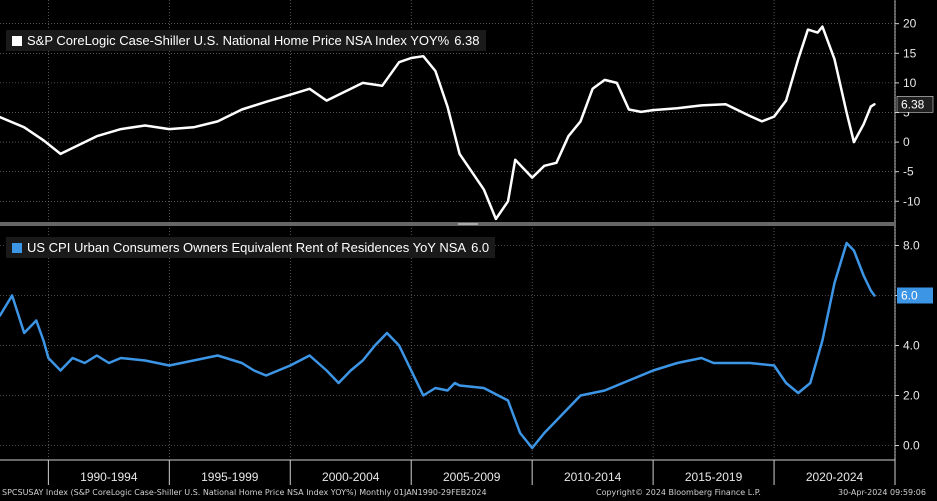 The image size is (937, 501). What do you see at coordinates (17, 40) in the screenshot?
I see `legend-swatch-home-price` at bounding box center [17, 40].